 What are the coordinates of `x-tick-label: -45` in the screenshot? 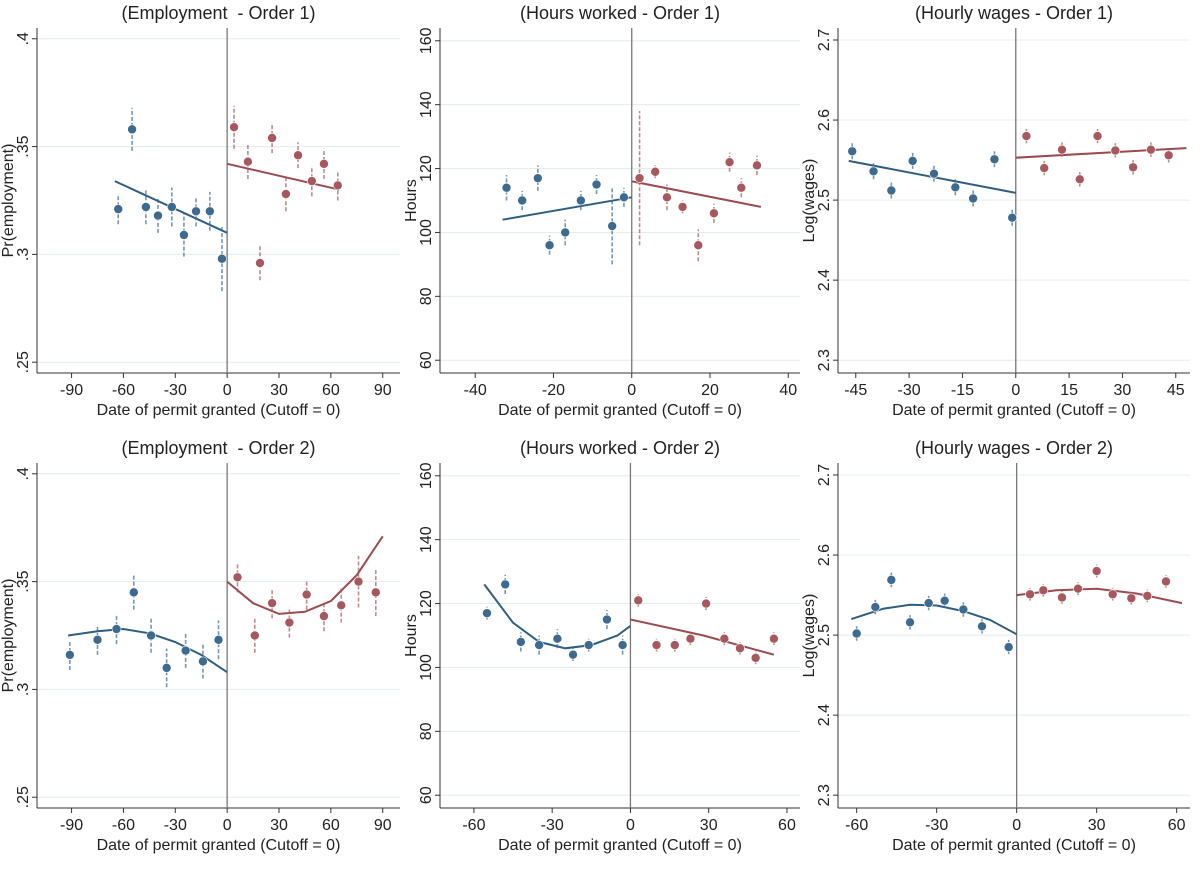 It's located at (855, 390).